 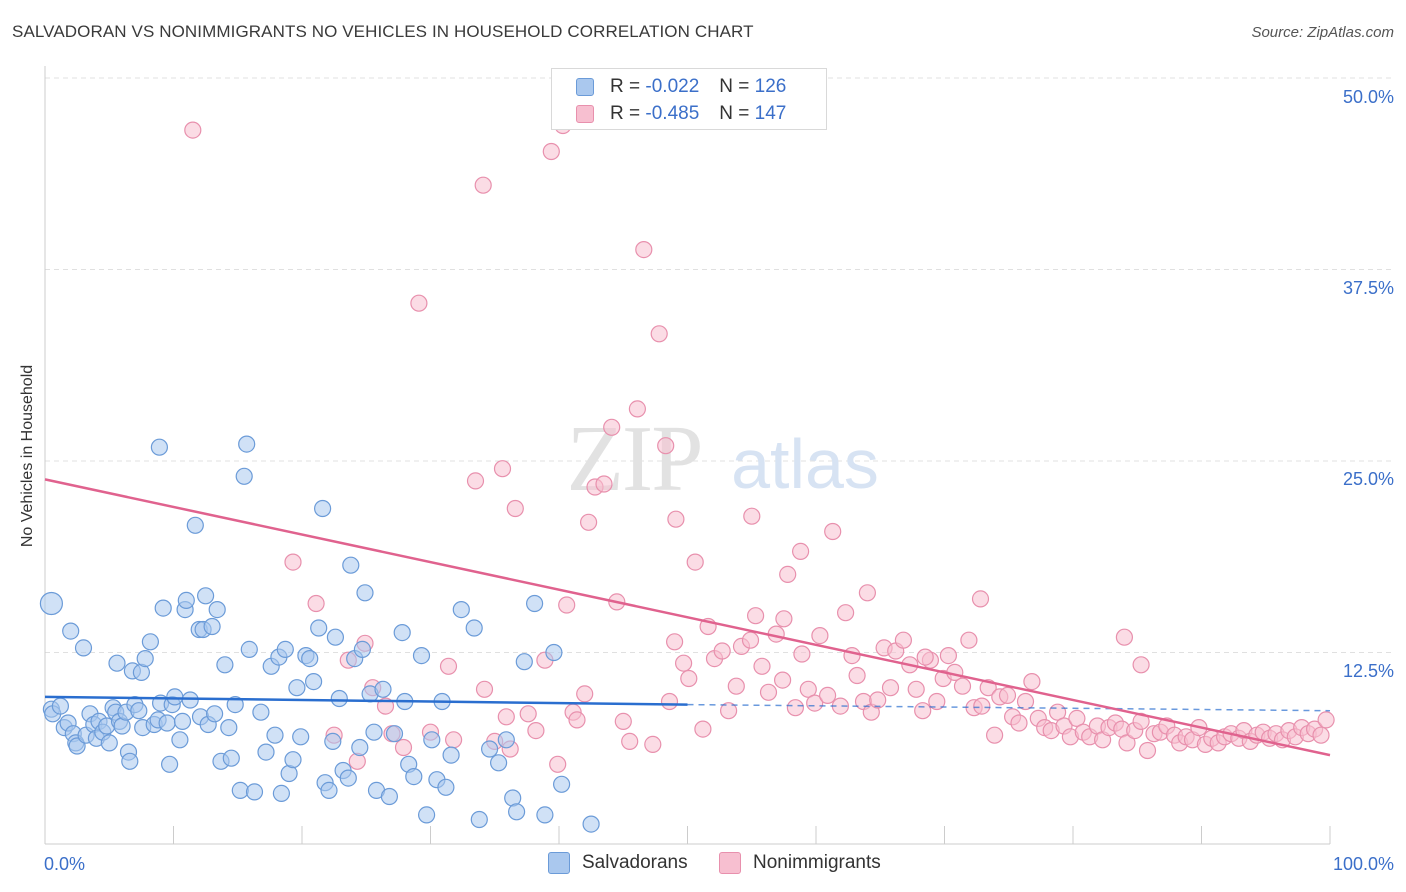 What do you see at coordinates (585, 87) in the screenshot?
I see `legend-swatch-blue` at bounding box center [585, 87].